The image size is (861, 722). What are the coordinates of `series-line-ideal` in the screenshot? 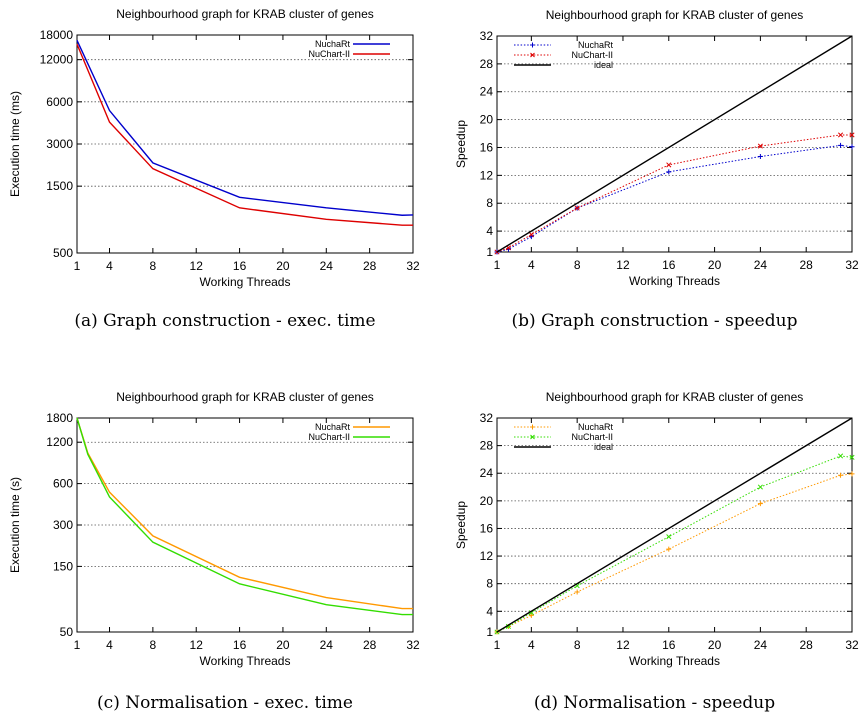 It's located at (674, 144).